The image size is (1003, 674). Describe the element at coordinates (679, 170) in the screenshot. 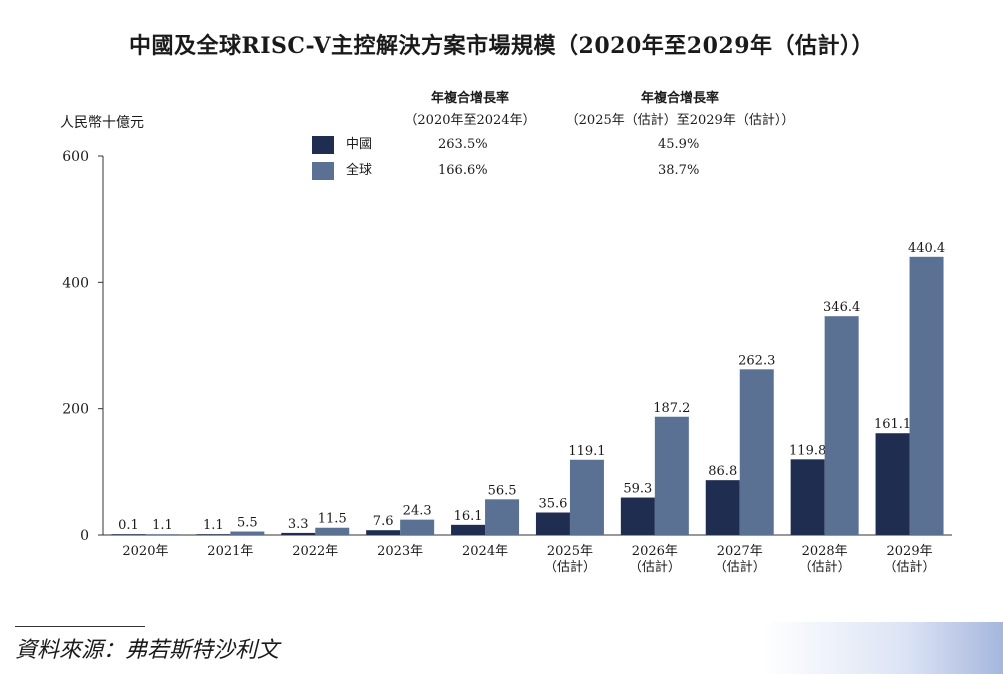

I see `cagr-global-2025-2029: 38.7%` at that location.